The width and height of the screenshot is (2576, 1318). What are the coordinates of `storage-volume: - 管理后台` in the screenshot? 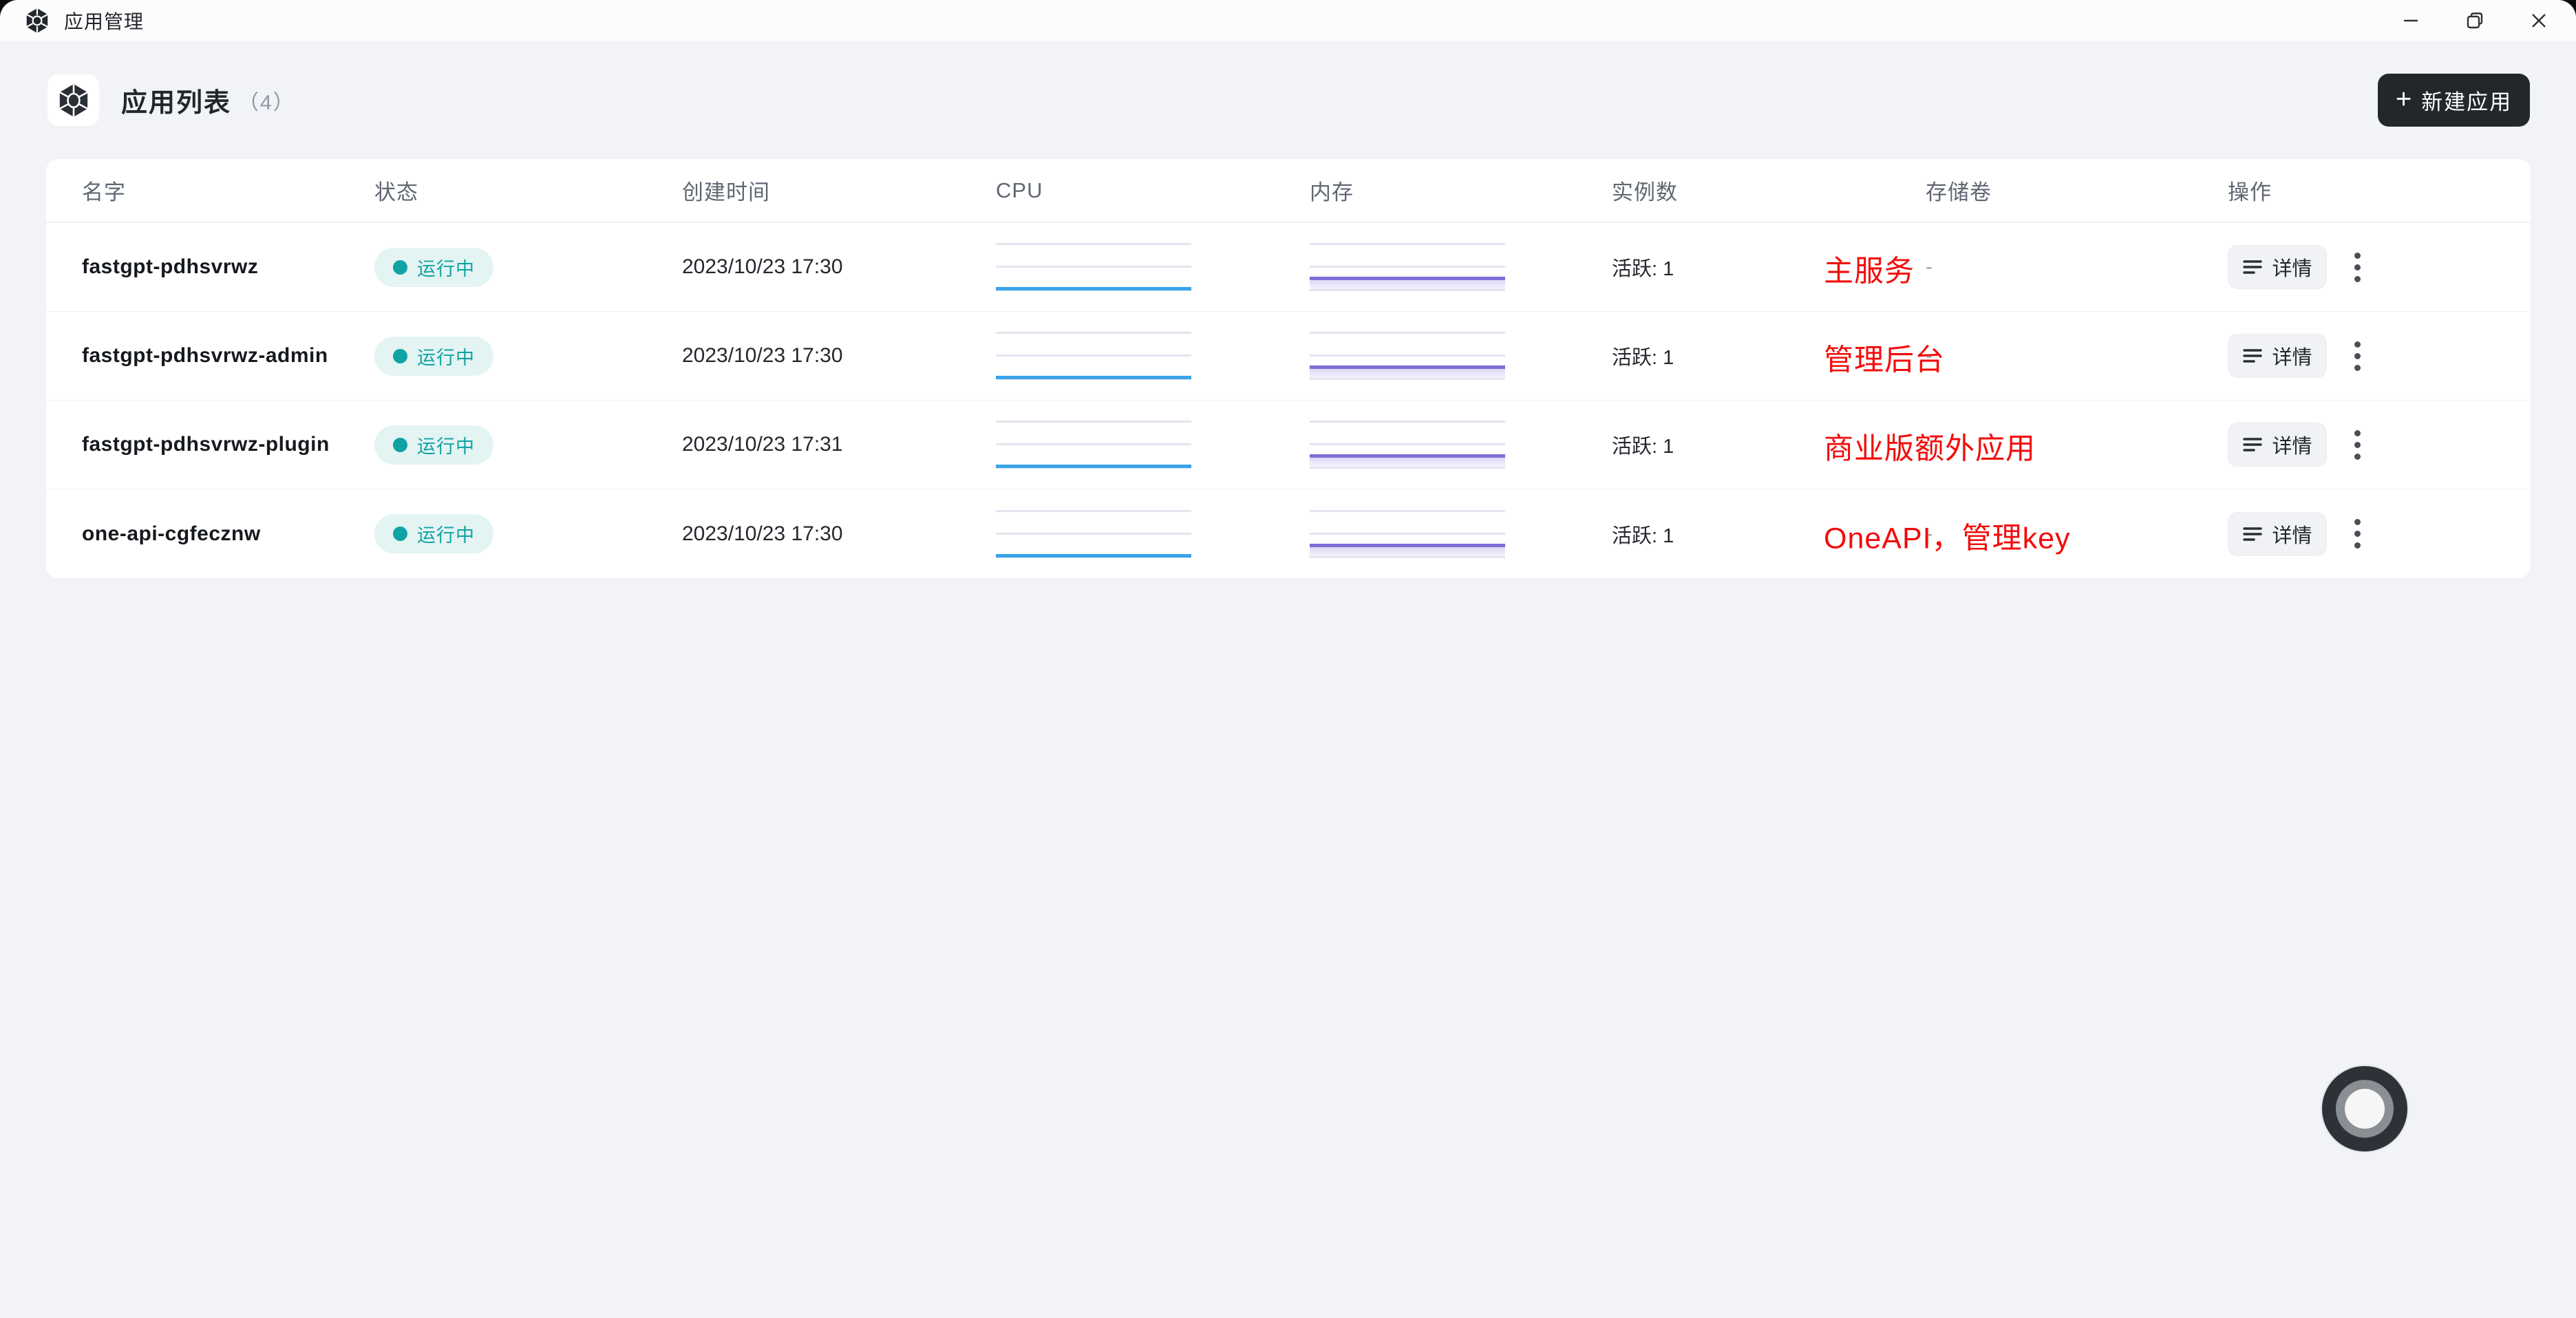 It's located at (2008, 359).